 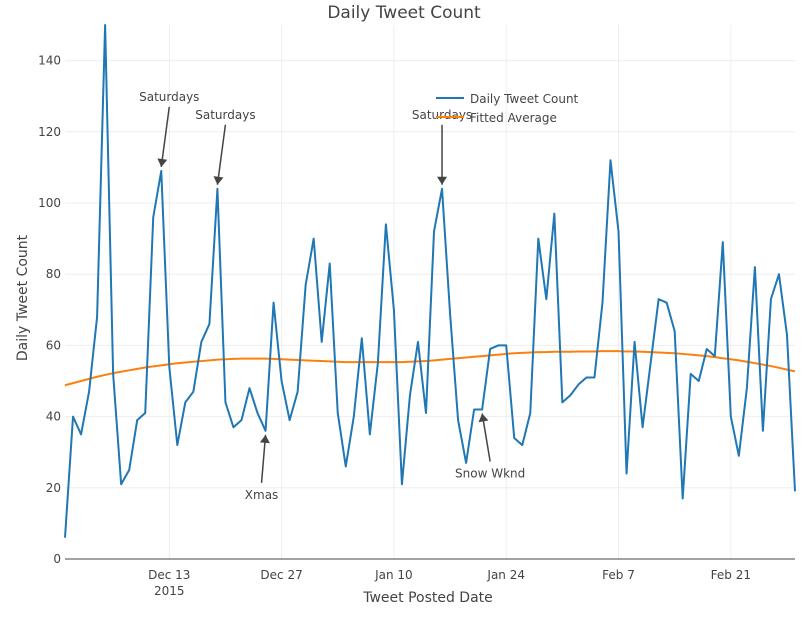 What do you see at coordinates (169, 575) in the screenshot?
I see `x-tick-label: Dec 13` at bounding box center [169, 575].